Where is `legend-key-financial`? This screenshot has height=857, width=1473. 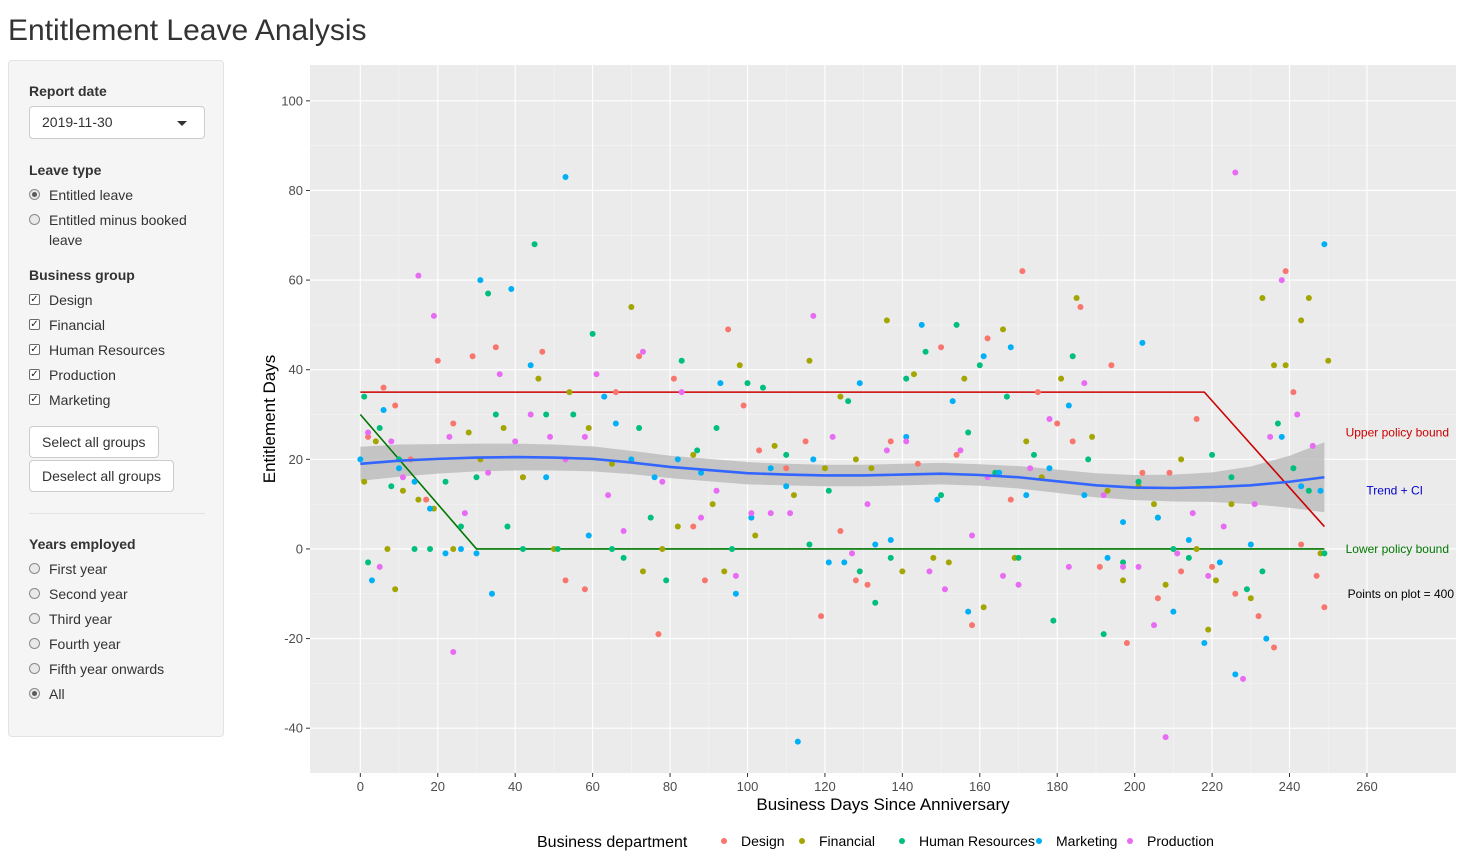
legend-key-financial is located at coordinates (802, 841).